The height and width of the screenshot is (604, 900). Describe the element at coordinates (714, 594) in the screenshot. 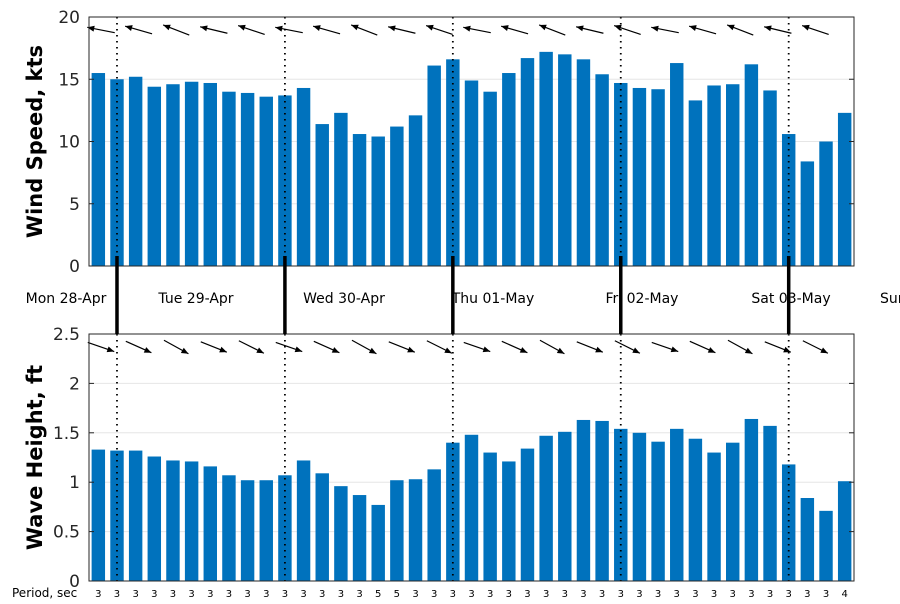

I see `period-value-33: 3` at that location.